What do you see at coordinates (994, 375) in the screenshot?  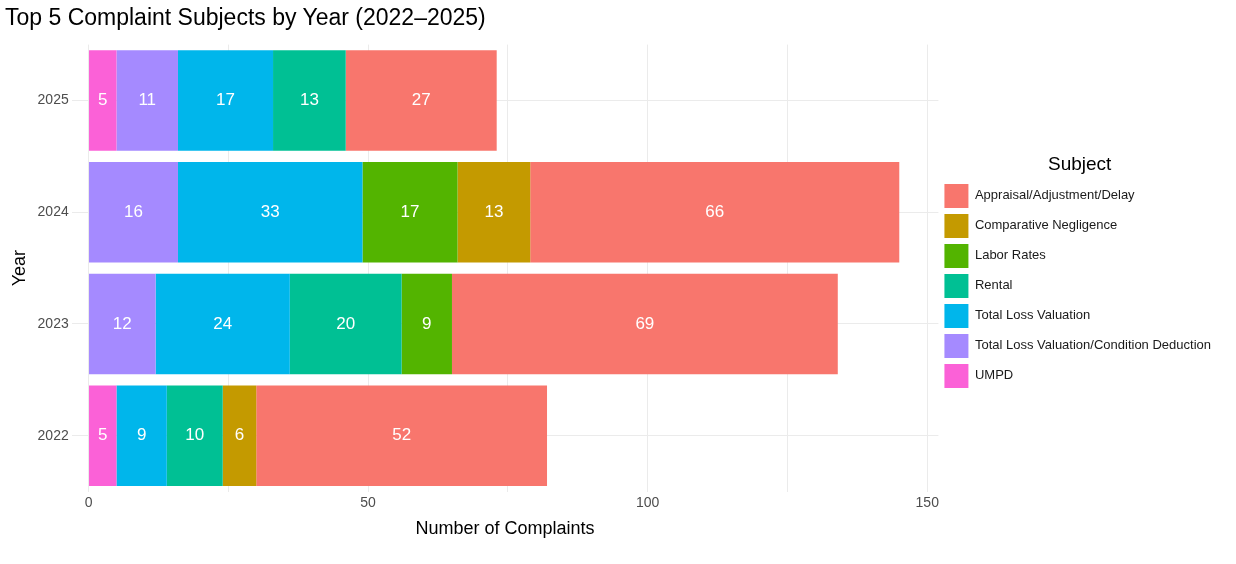 I see `legend-label: UMPD` at bounding box center [994, 375].